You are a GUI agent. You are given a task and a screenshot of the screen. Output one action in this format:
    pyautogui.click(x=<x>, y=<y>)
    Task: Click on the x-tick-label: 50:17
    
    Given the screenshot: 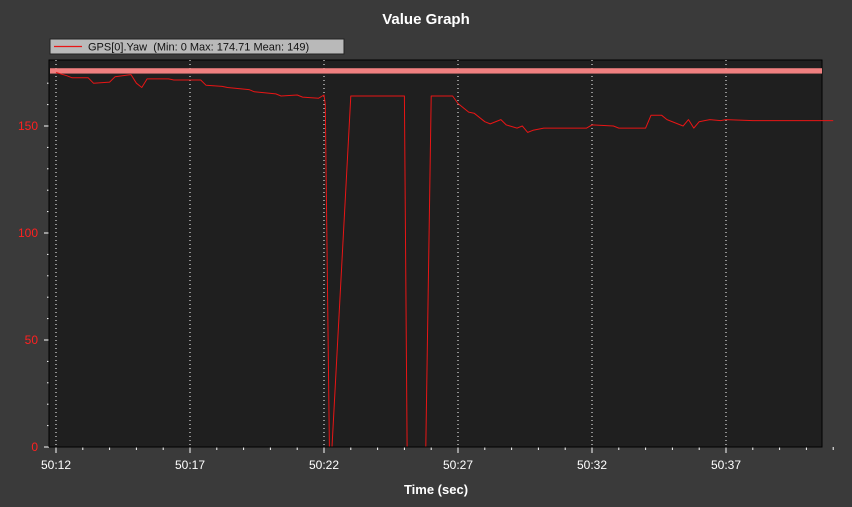 What is the action you would take?
    pyautogui.click(x=190, y=465)
    